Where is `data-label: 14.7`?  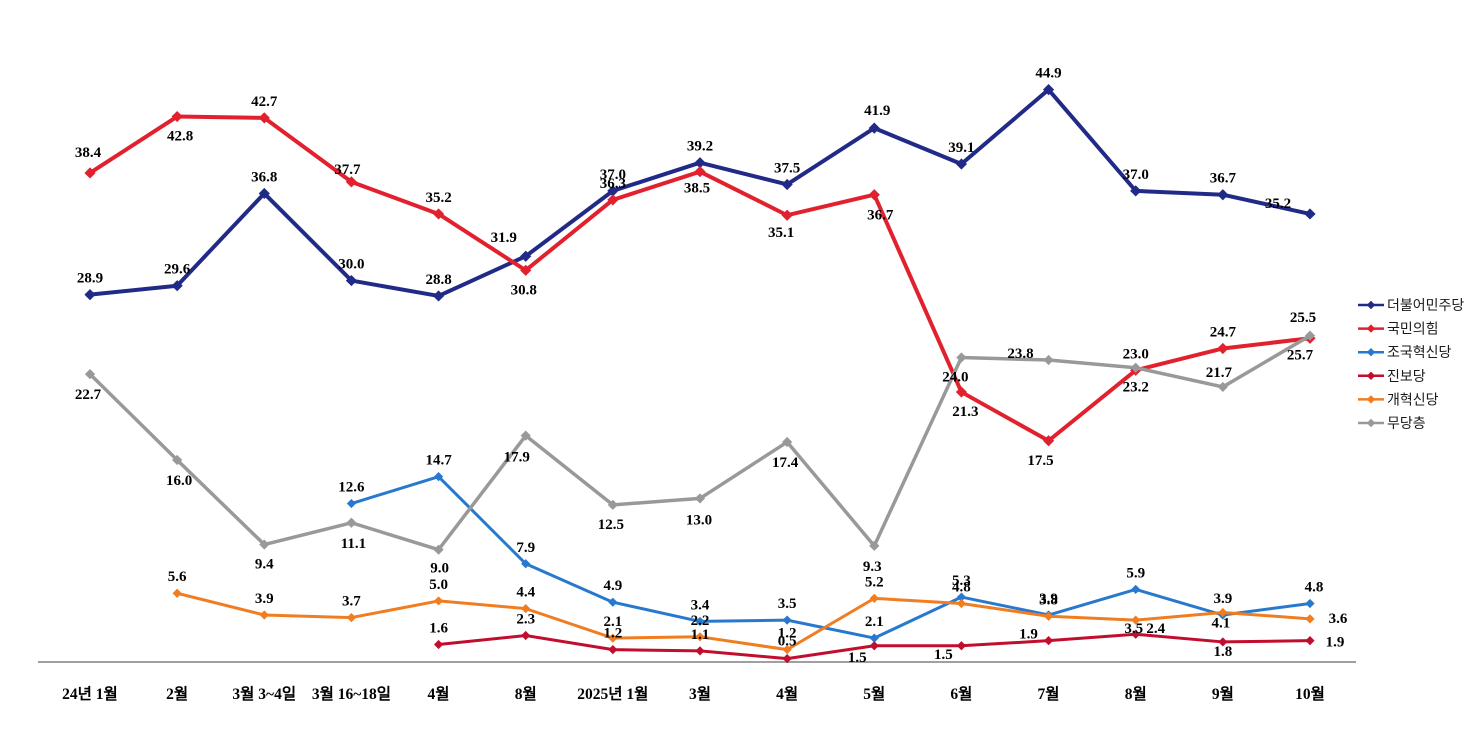
data-label: 14.7 is located at coordinates (438, 461).